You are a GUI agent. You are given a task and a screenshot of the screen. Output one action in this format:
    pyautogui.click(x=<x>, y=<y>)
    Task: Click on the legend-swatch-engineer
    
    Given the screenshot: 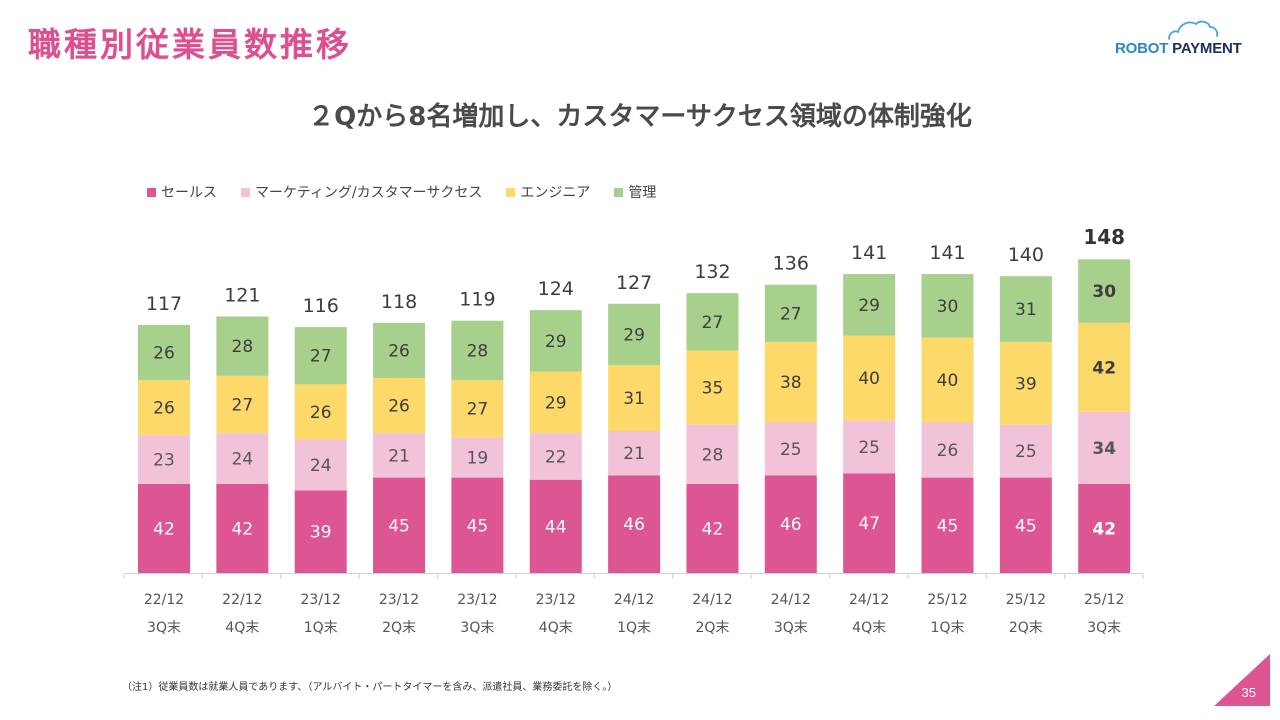 What is the action you would take?
    pyautogui.click(x=511, y=192)
    